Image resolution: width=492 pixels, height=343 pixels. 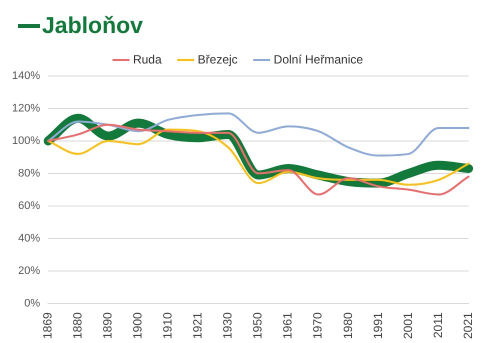 I want to click on x-tick-label: 1921, so click(x=197, y=326).